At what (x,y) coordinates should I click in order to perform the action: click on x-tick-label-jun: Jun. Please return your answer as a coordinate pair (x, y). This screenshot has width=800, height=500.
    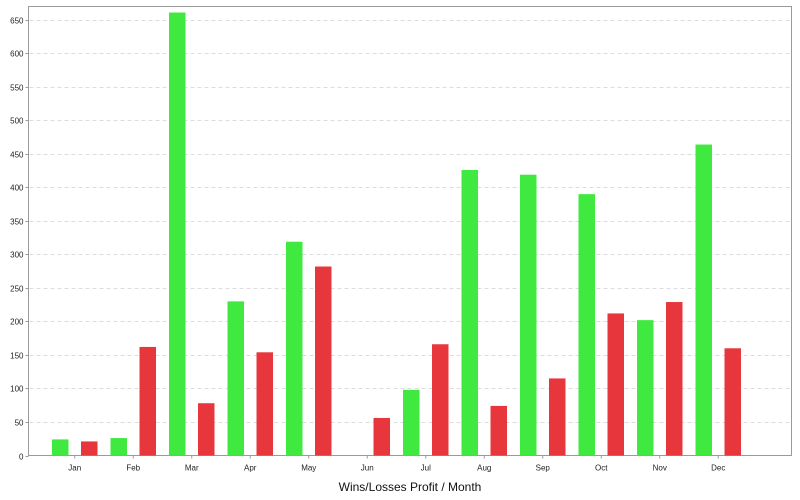
    Looking at the image, I should click on (367, 468).